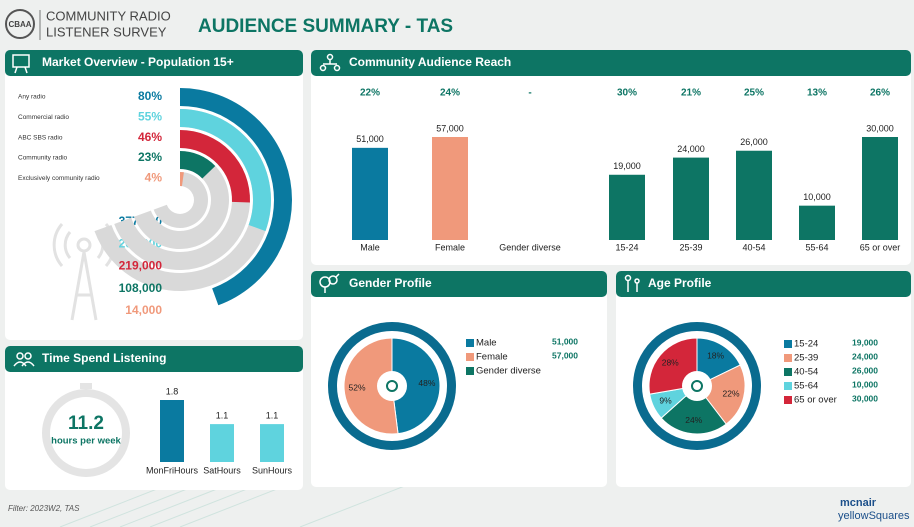 The height and width of the screenshot is (527, 914). I want to click on x-tick-label: SatHours, so click(222, 470).